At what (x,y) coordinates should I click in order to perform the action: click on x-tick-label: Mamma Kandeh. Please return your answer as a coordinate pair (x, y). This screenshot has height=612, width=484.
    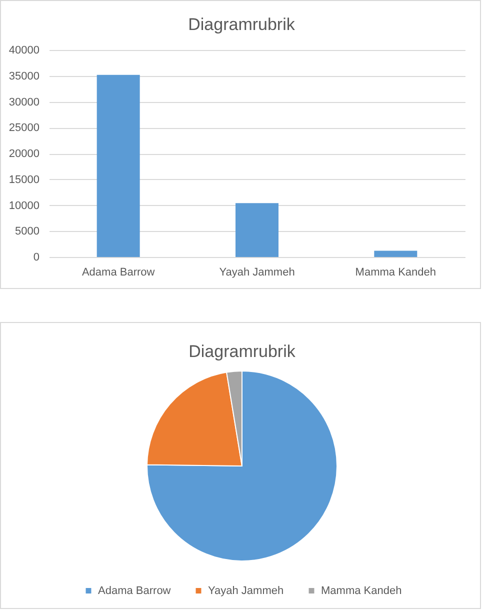
    Looking at the image, I should click on (395, 272).